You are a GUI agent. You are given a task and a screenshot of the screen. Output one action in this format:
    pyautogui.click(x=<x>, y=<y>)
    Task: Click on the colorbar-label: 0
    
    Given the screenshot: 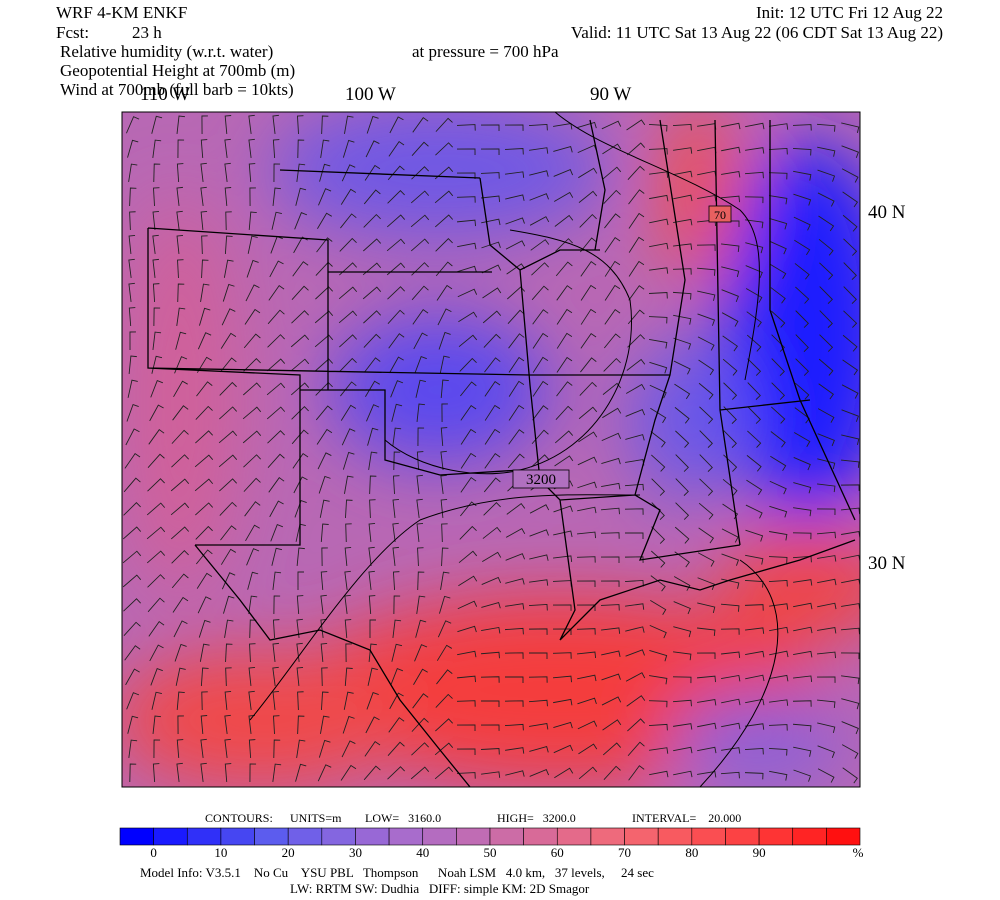 What is the action you would take?
    pyautogui.click(x=153, y=852)
    